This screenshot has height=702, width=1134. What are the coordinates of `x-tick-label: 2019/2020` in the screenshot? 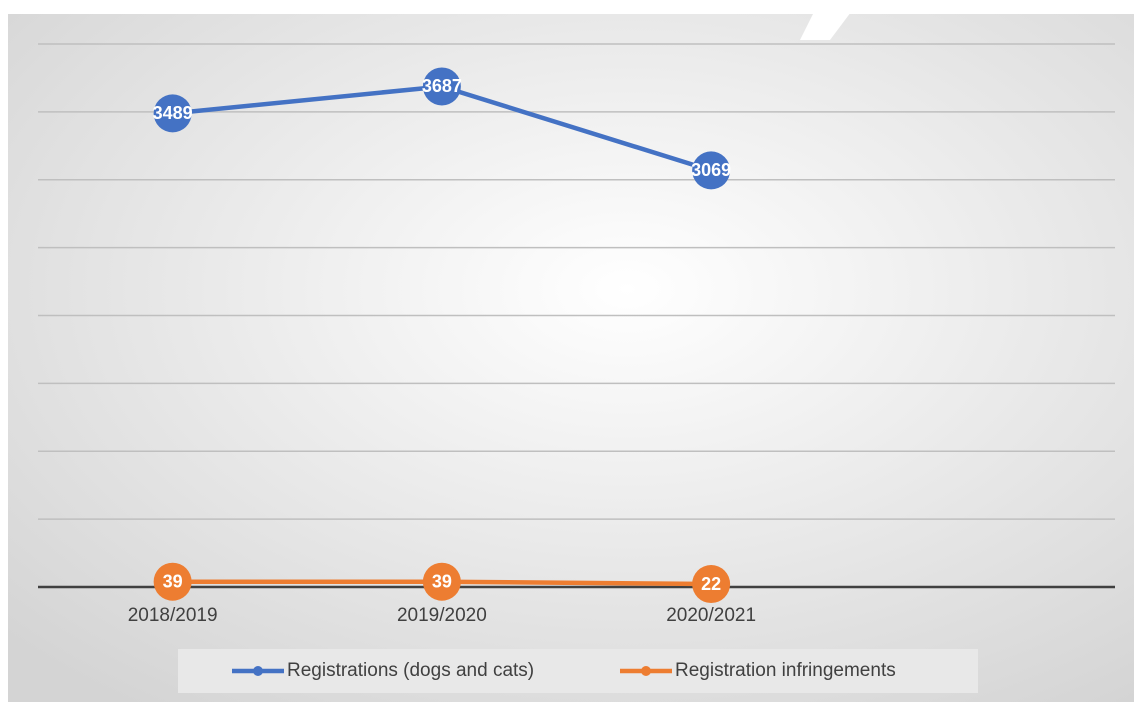 It's located at (442, 615).